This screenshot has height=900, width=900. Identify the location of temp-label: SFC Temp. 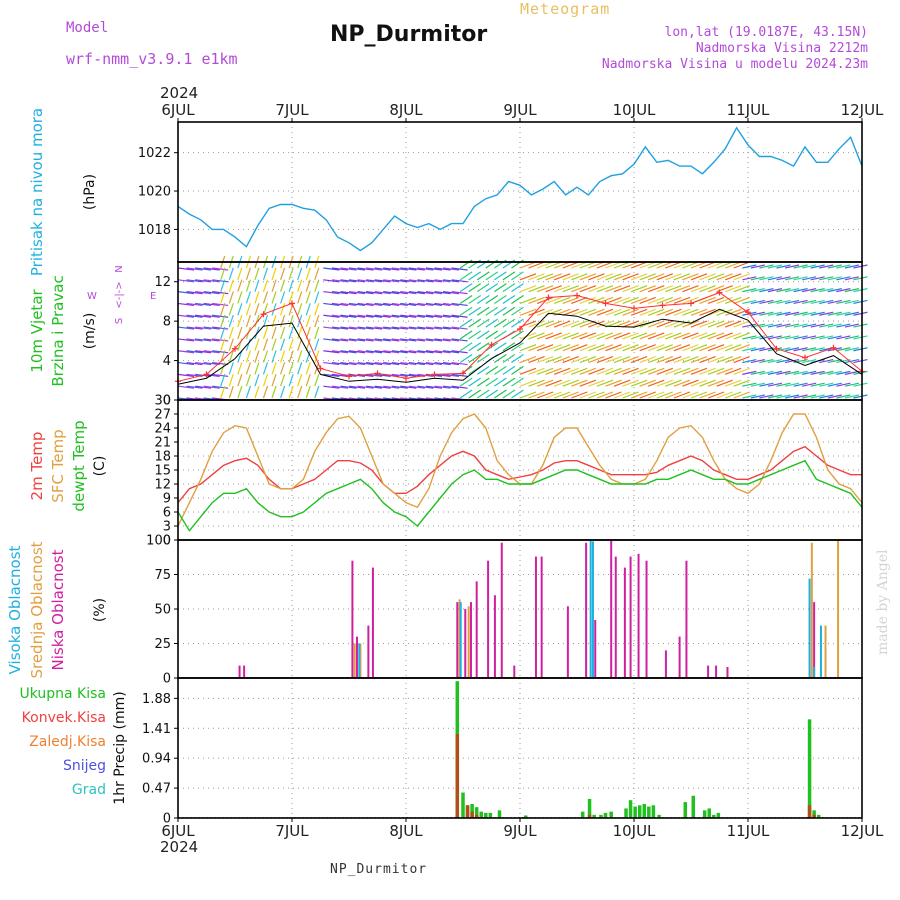
(58, 465).